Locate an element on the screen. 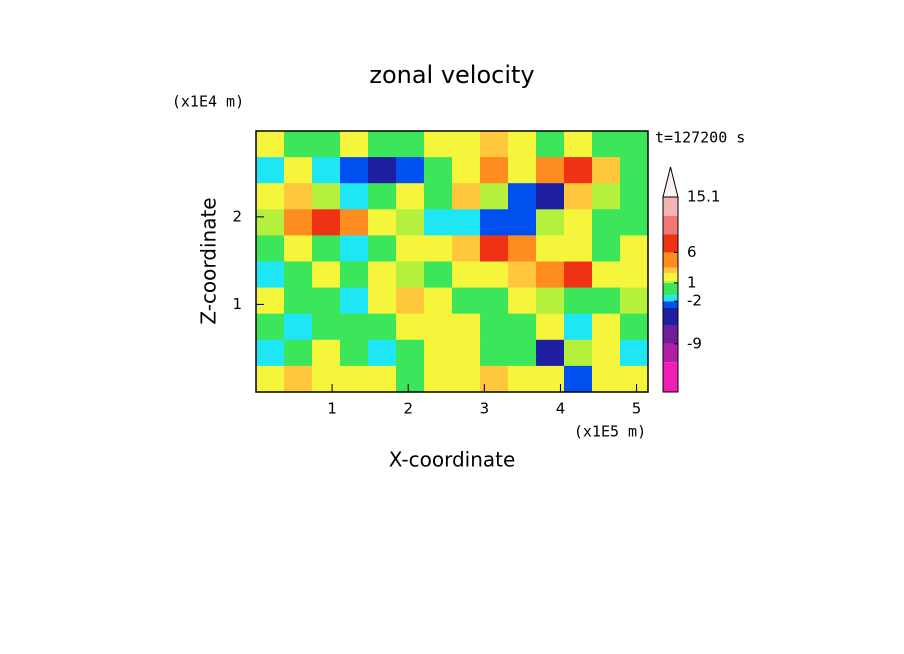  y-tick-label: 1 is located at coordinates (237, 304).